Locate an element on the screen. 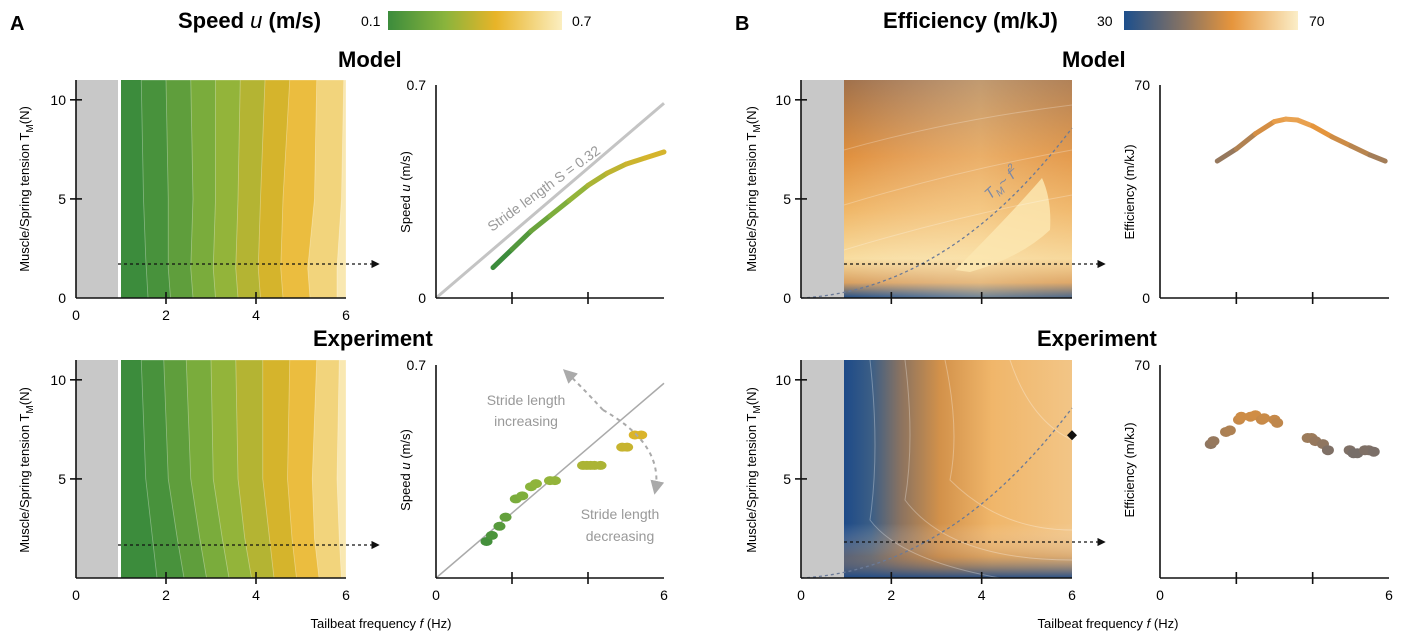  axis-ticks: 00.7 is located at coordinates (498, 191).